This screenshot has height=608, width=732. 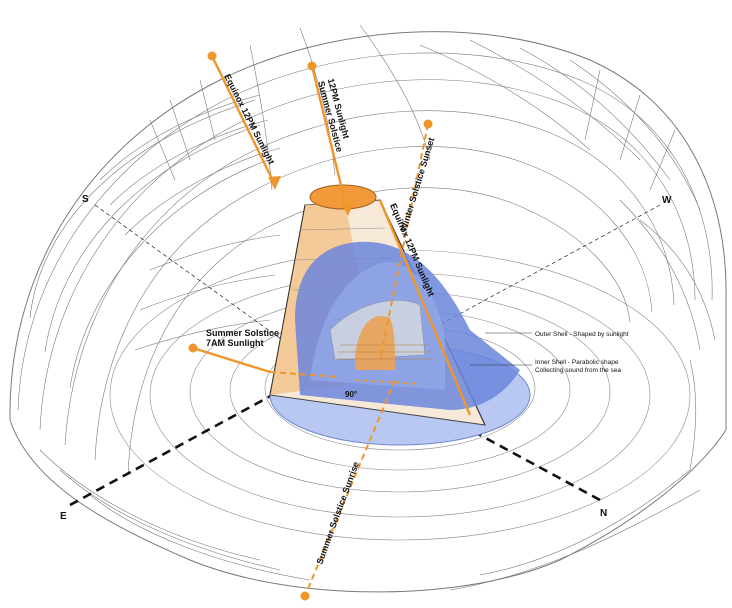 What do you see at coordinates (603, 513) in the screenshot?
I see `direction-north: N` at bounding box center [603, 513].